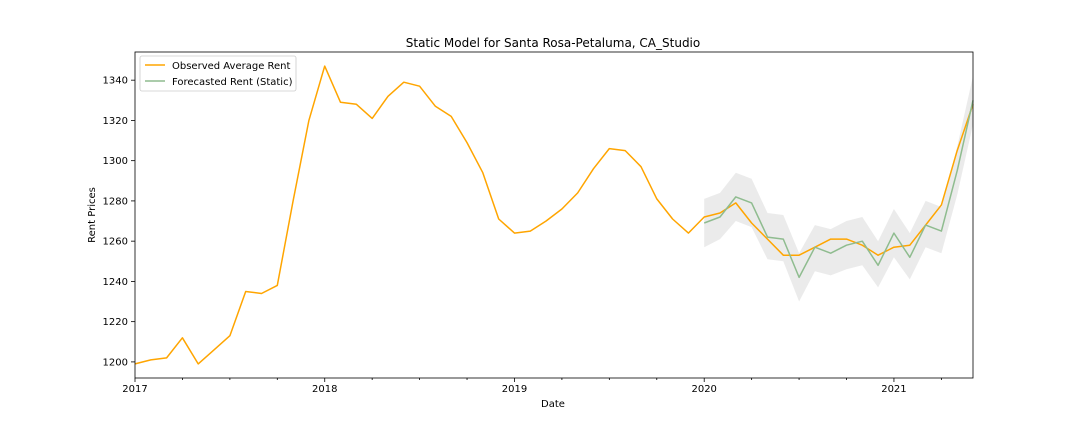  Describe the element at coordinates (893, 389) in the screenshot. I see `x-tick-label: 2021` at that location.